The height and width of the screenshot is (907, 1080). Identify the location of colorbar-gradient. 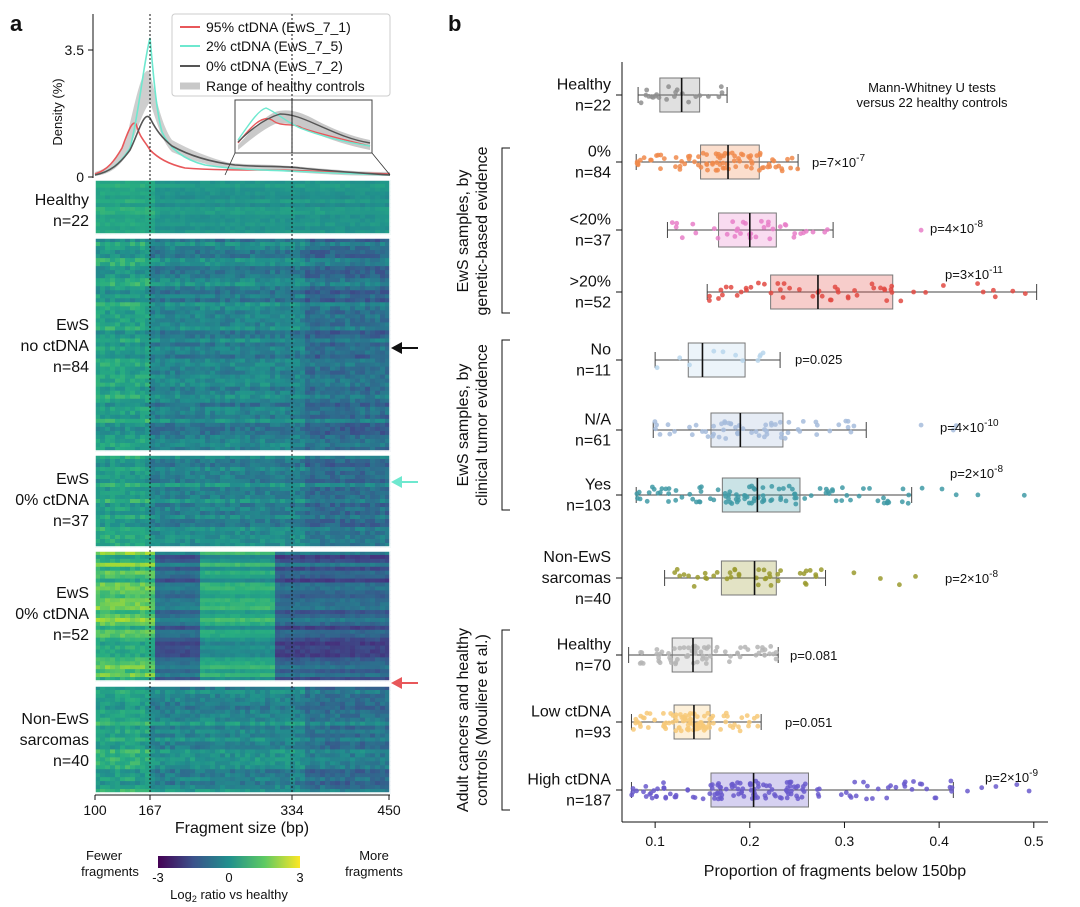
(229, 862).